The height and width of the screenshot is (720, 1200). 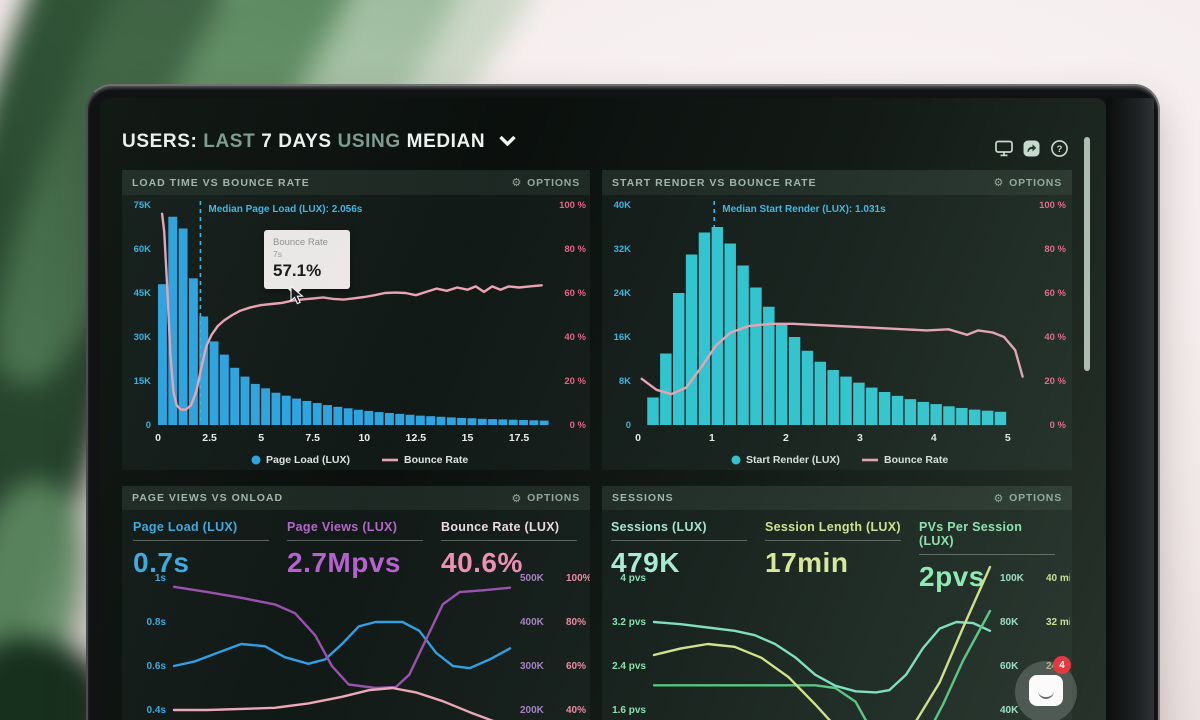 I want to click on svg-text: 32 min, so click(x=1058, y=622).